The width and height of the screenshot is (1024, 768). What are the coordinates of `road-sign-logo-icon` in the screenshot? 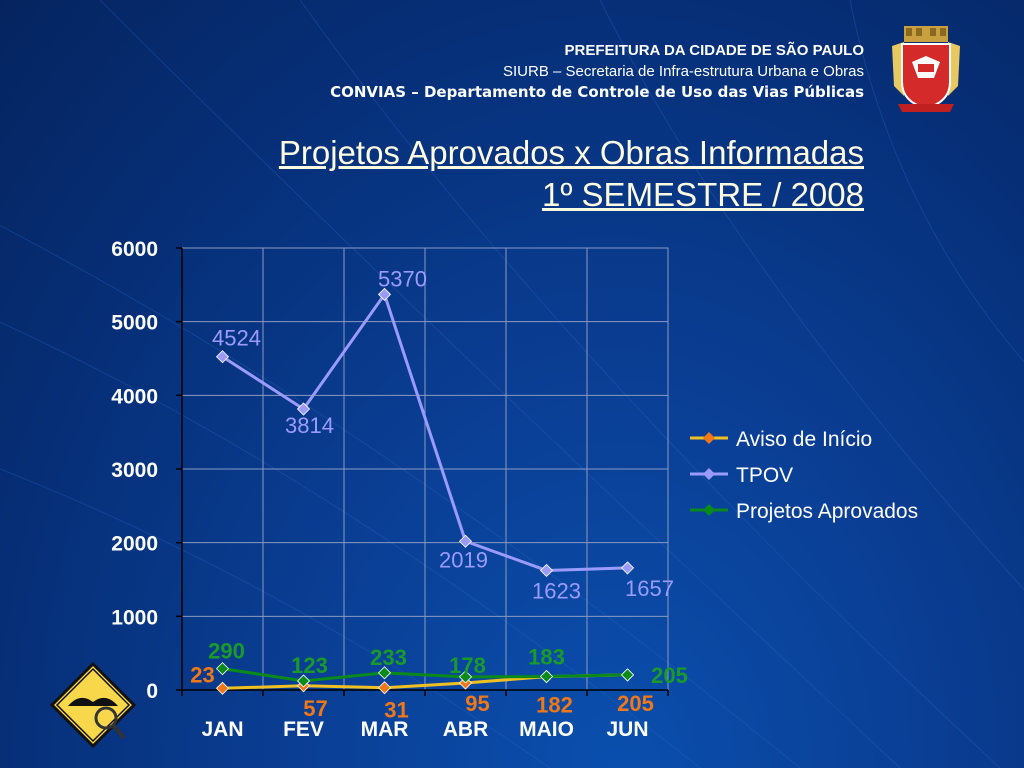 It's located at (93, 705).